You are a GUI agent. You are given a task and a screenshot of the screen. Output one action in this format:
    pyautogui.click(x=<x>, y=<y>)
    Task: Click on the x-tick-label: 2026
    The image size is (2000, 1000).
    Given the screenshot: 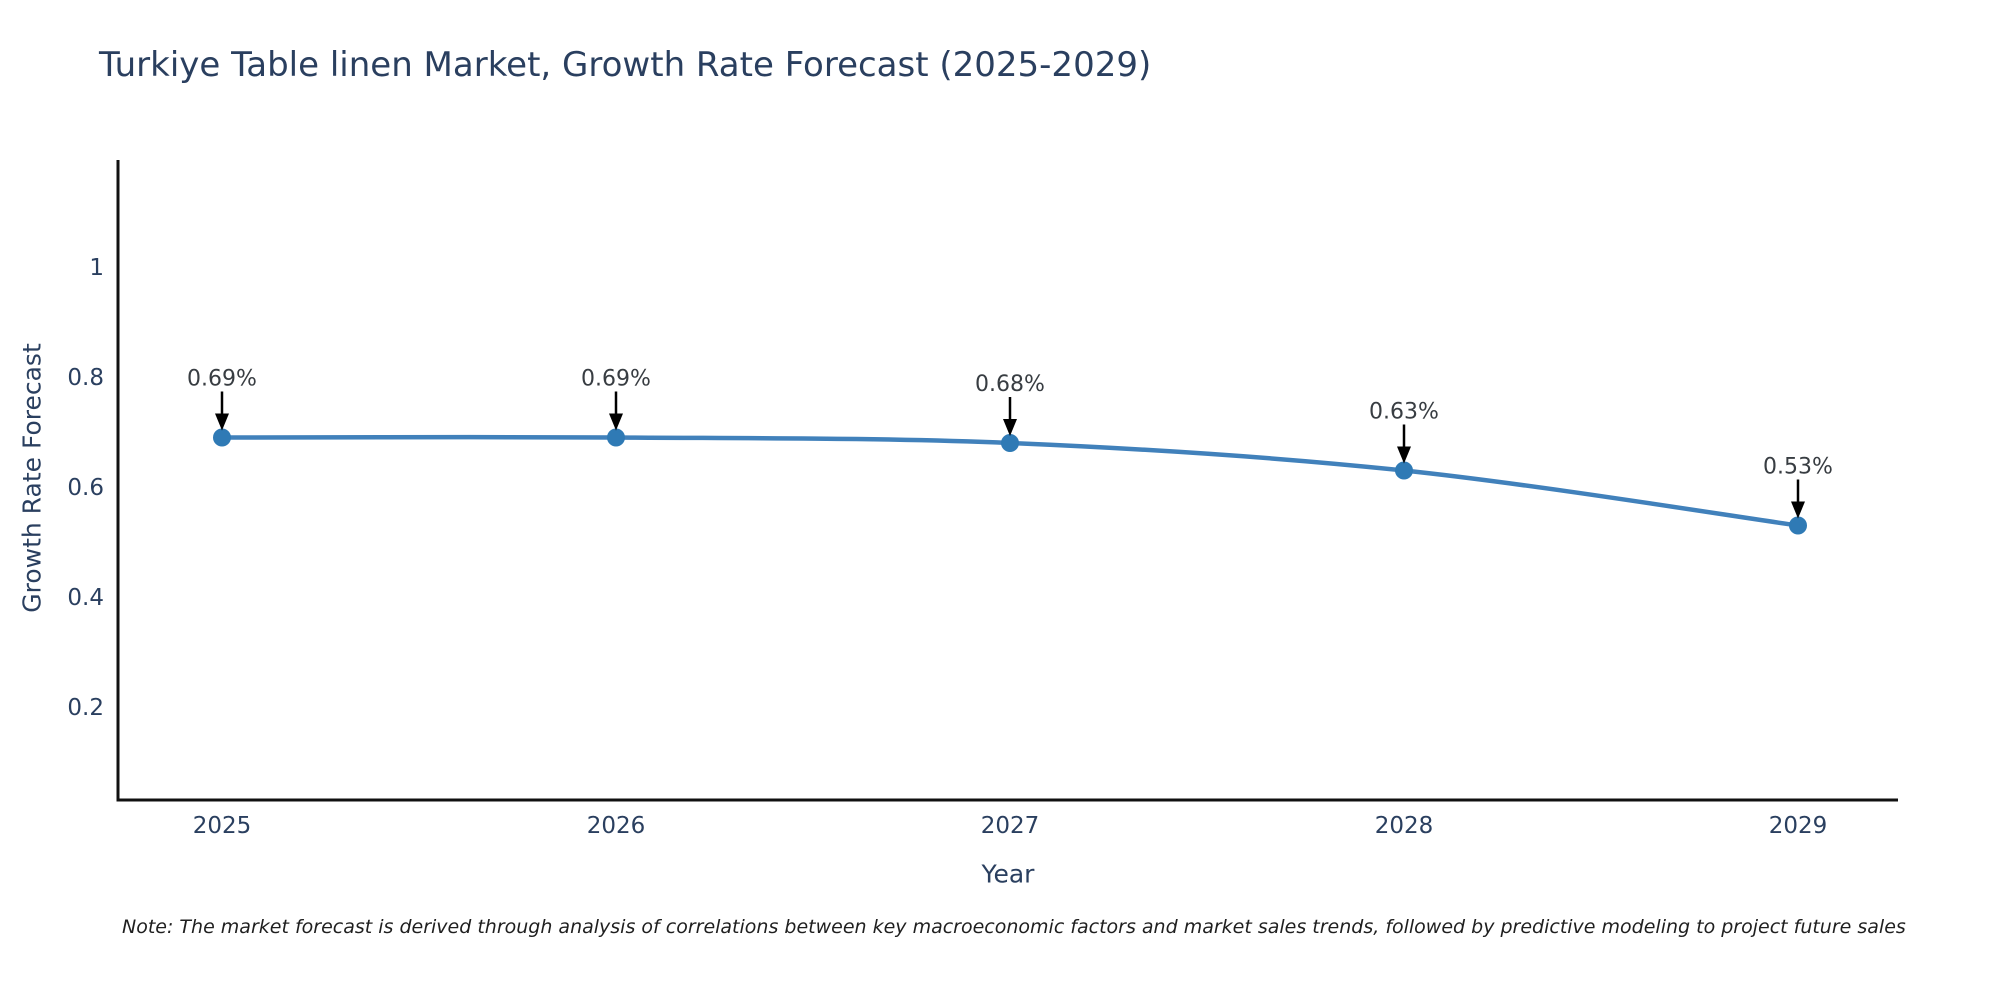 What is the action you would take?
    pyautogui.click(x=616, y=826)
    